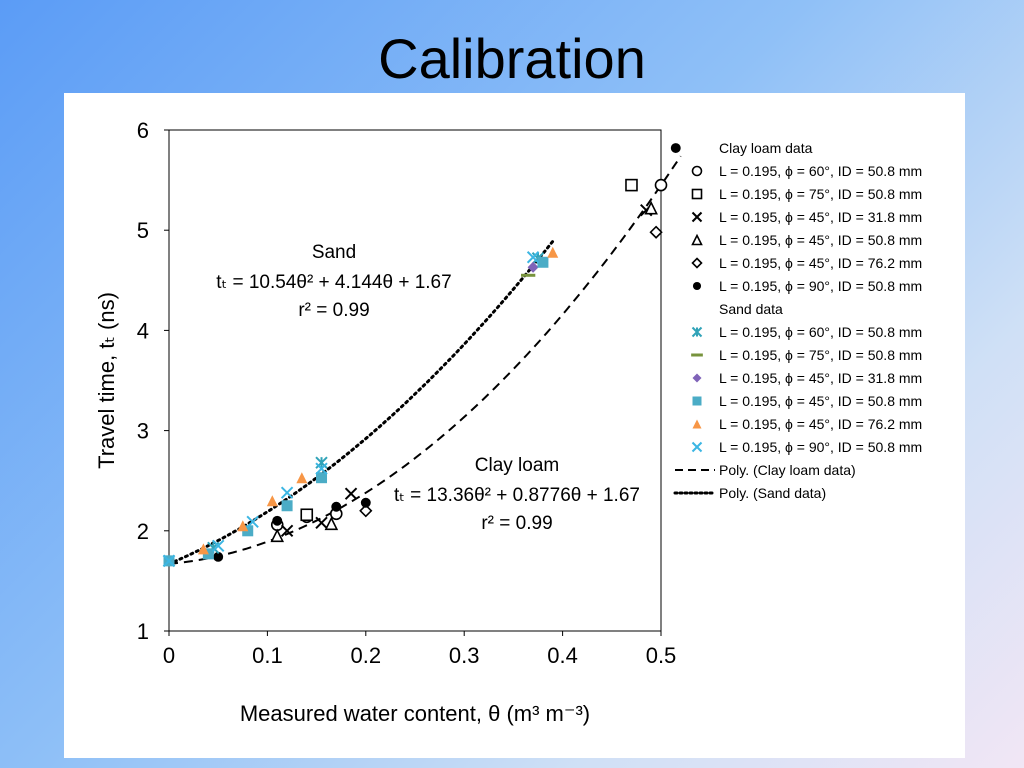 Image resolution: width=1024 pixels, height=768 pixels. Describe the element at coordinates (820, 263) in the screenshot. I see `legend-entry-label: L = 0.195, ϕ = 45°, ID = 76.2 mm` at that location.